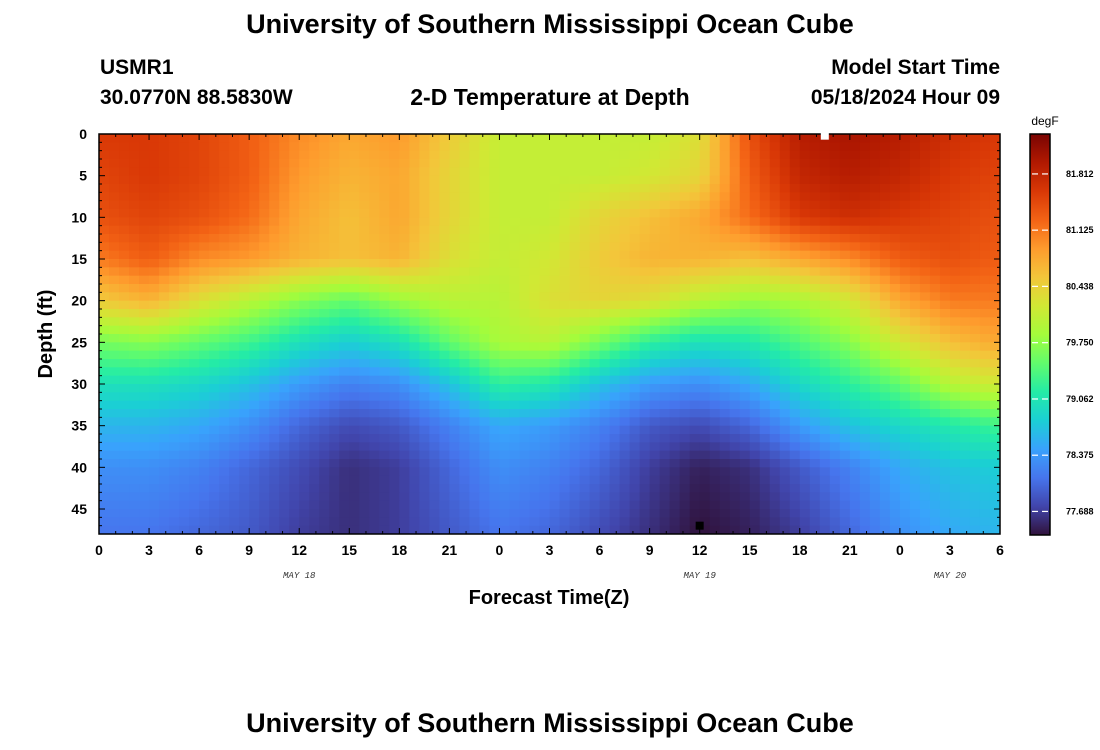 Image resolution: width=1100 pixels, height=750 pixels. Describe the element at coordinates (79, 384) in the screenshot. I see `y-tick-label: 30` at that location.